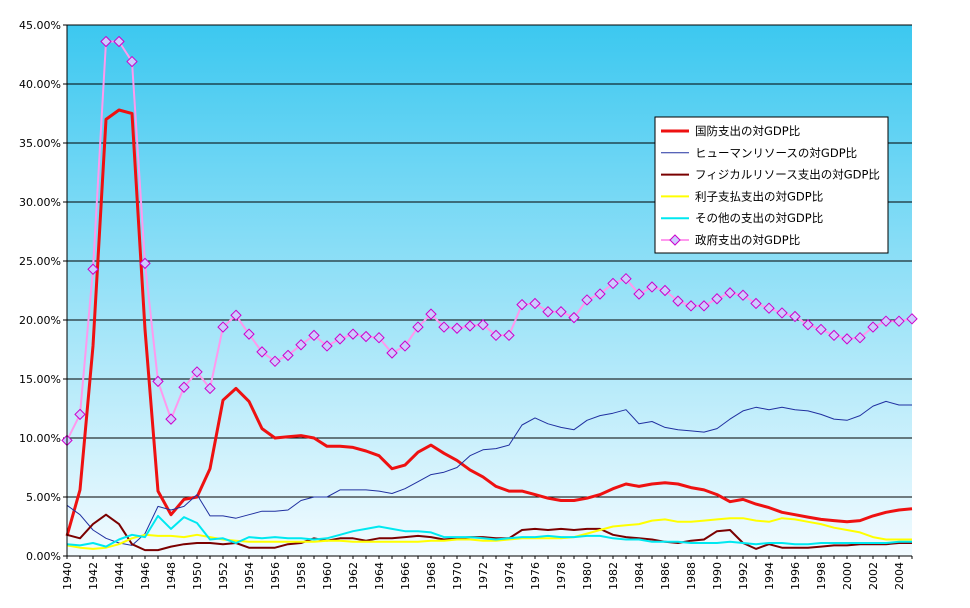 The width and height of the screenshot is (970, 608). Describe the element at coordinates (665, 576) in the screenshot. I see `x-tick-label: 1986` at that location.